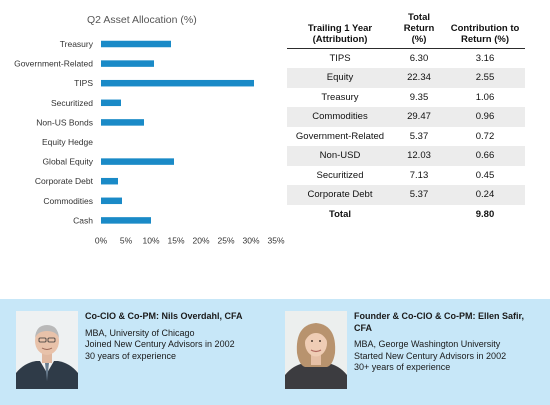  Describe the element at coordinates (190, 240) in the screenshot. I see `chart-x-tick-labels: 0% 5% 10% 15% 20% 25% 30% 35%` at that location.